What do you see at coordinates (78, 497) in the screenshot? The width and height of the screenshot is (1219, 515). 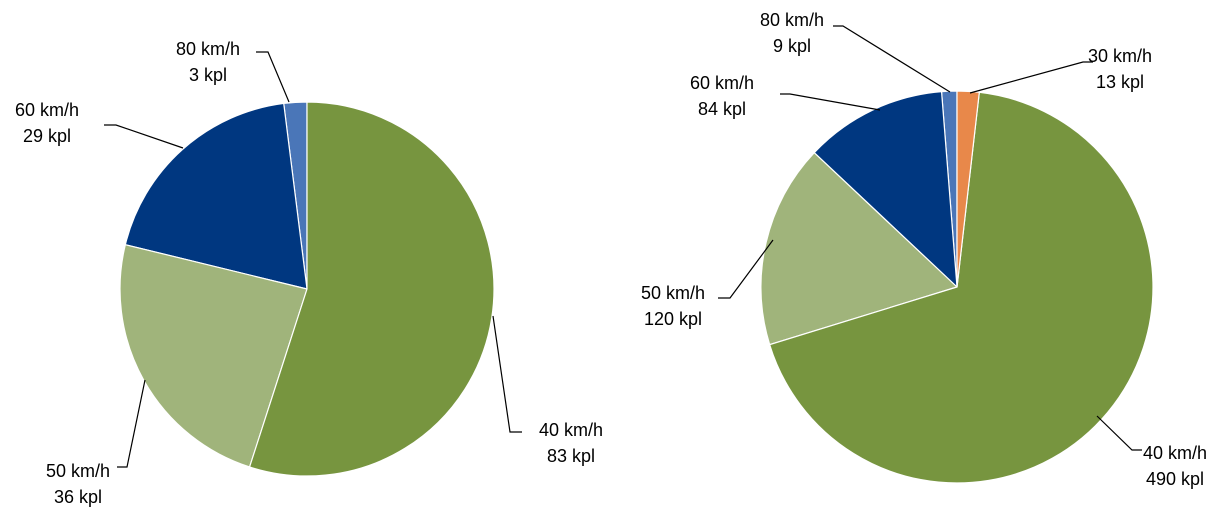 I see `data-label-value: 36 kpl` at bounding box center [78, 497].